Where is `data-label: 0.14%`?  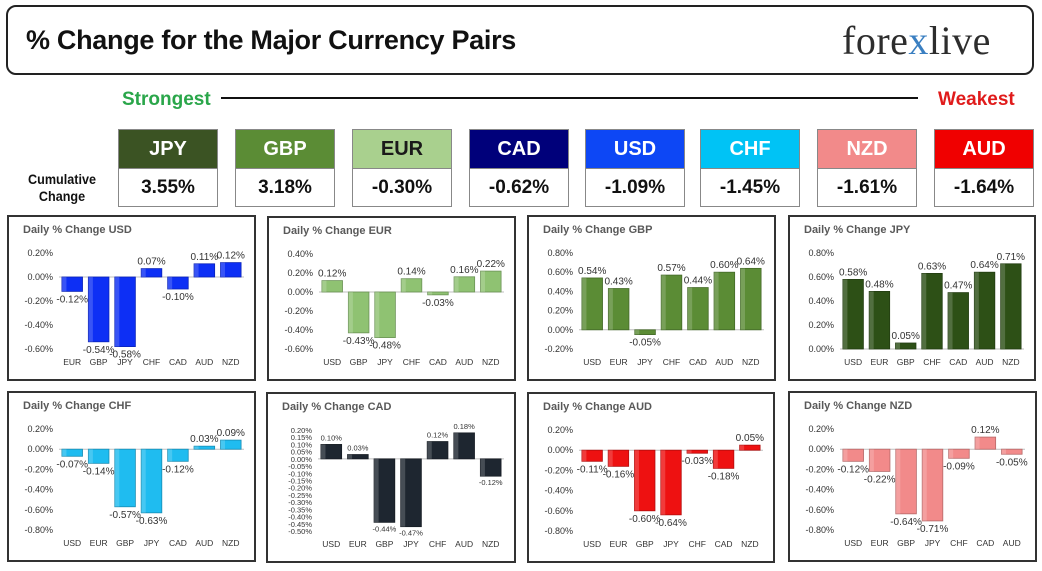
data-label: 0.14% is located at coordinates (411, 272).